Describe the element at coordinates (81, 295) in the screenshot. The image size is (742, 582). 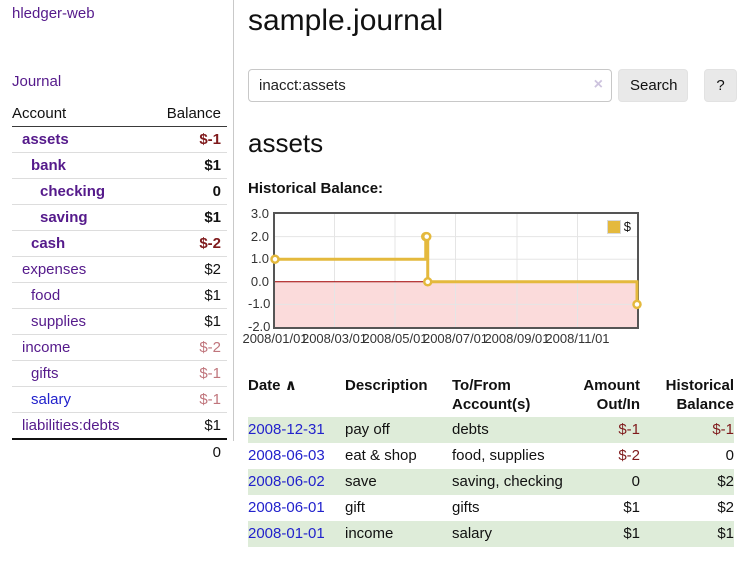
I see `account-name-cell: food` at that location.